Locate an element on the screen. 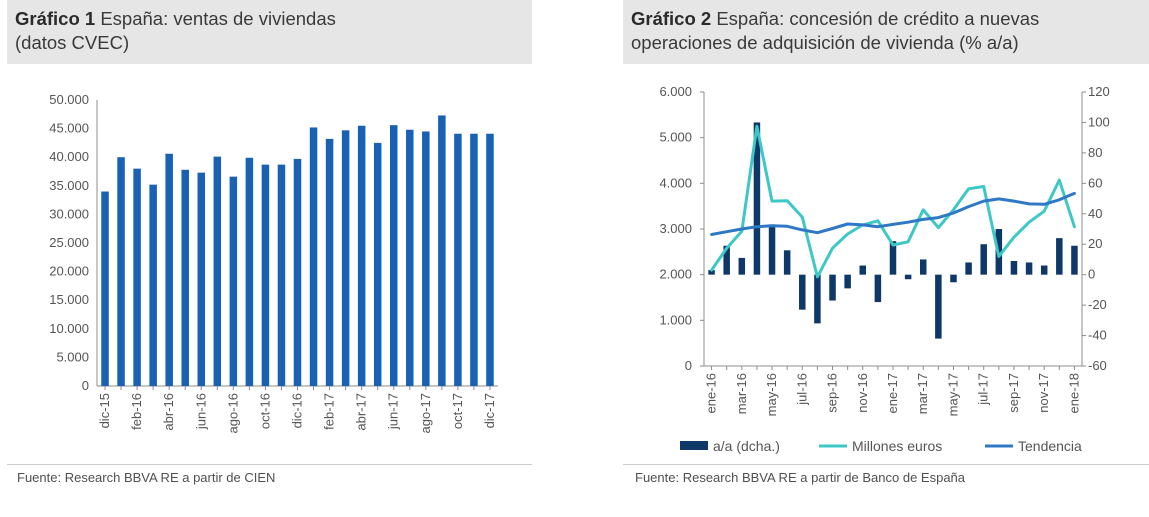 The image size is (1149, 517). chart-2-divider is located at coordinates (886, 464).